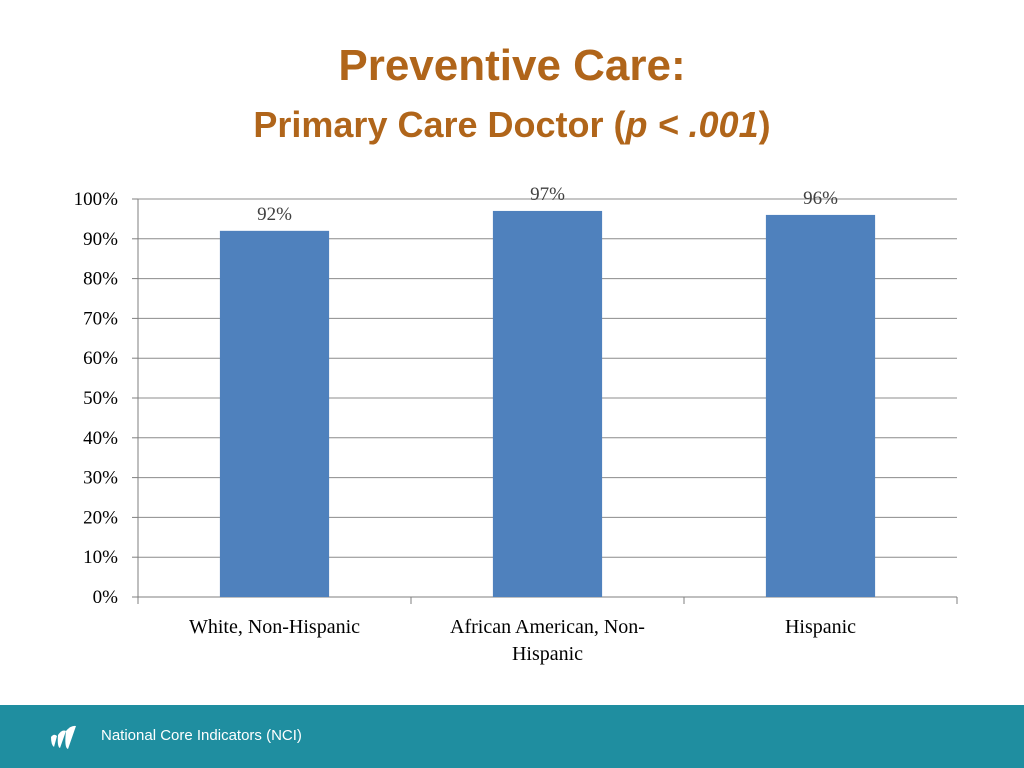  Describe the element at coordinates (512, 65) in the screenshot. I see `slide-title: Preventive Care:` at that location.